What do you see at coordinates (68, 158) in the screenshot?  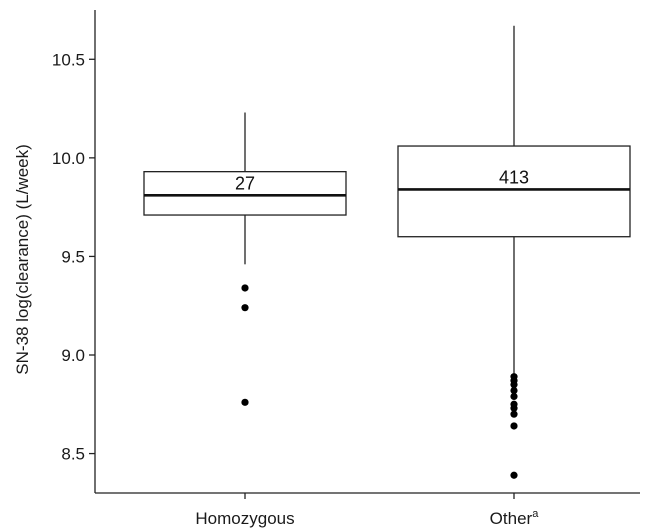 I see `y-tick-label: 10.0` at bounding box center [68, 158].